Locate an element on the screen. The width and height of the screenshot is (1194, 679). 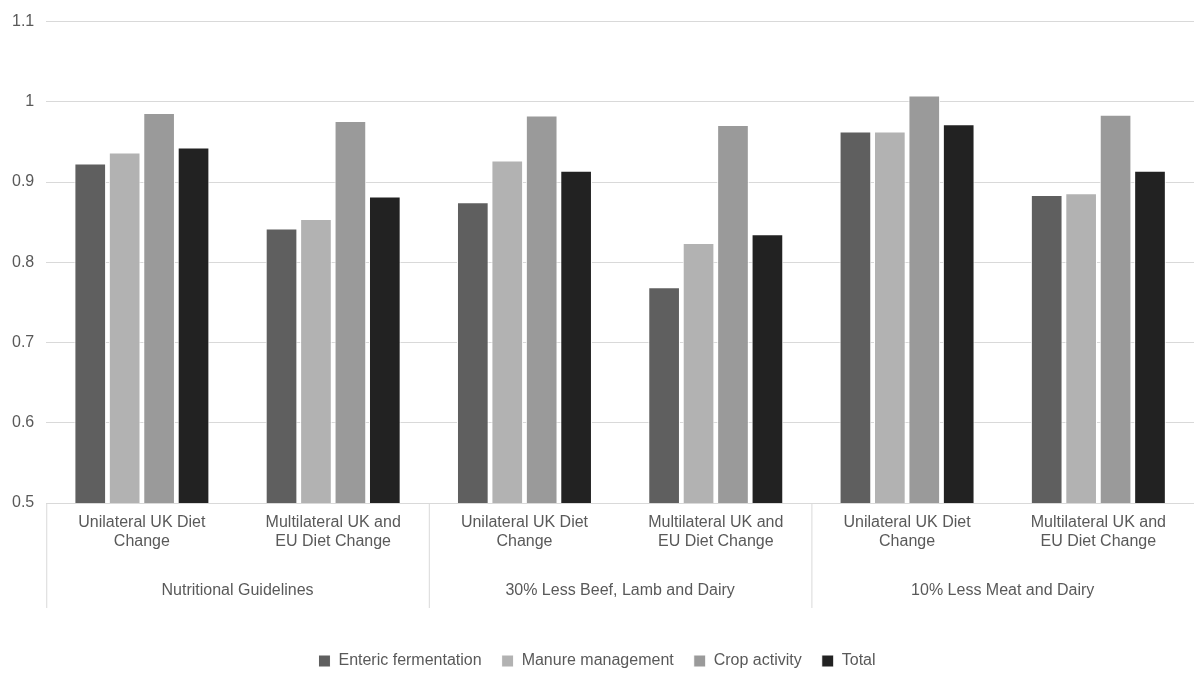
legend-label: Total is located at coordinates (858, 660).